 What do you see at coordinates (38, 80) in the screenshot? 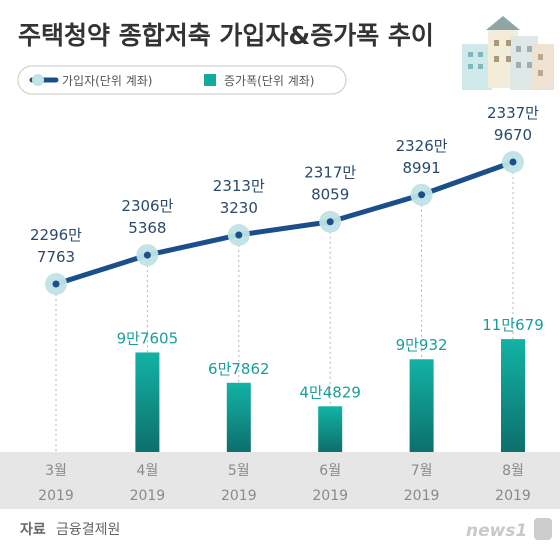
I see `legend-line-marker` at bounding box center [38, 80].